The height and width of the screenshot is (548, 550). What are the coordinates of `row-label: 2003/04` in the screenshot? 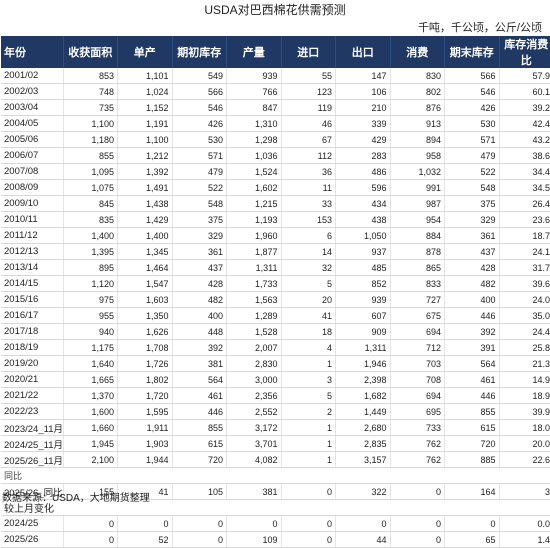 It's located at (32, 107).